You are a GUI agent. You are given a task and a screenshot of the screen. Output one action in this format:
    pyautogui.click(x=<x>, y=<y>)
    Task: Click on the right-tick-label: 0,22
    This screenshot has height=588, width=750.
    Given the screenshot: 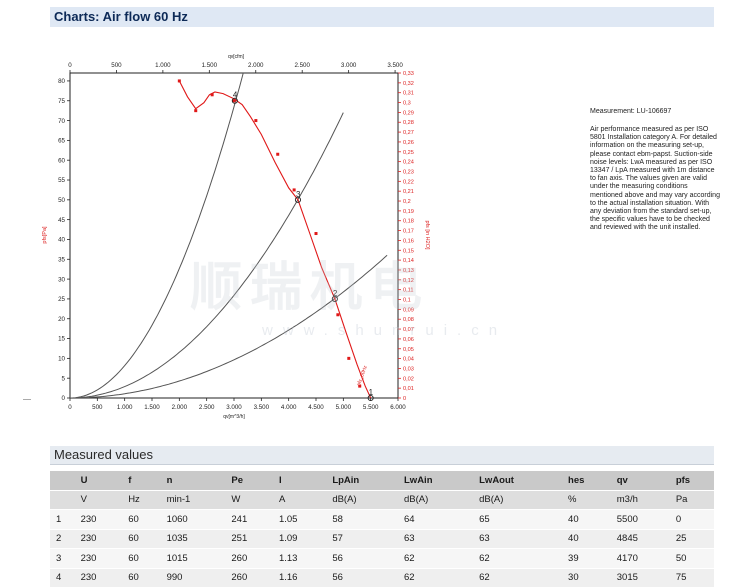 What is the action you would take?
    pyautogui.click(x=408, y=182)
    